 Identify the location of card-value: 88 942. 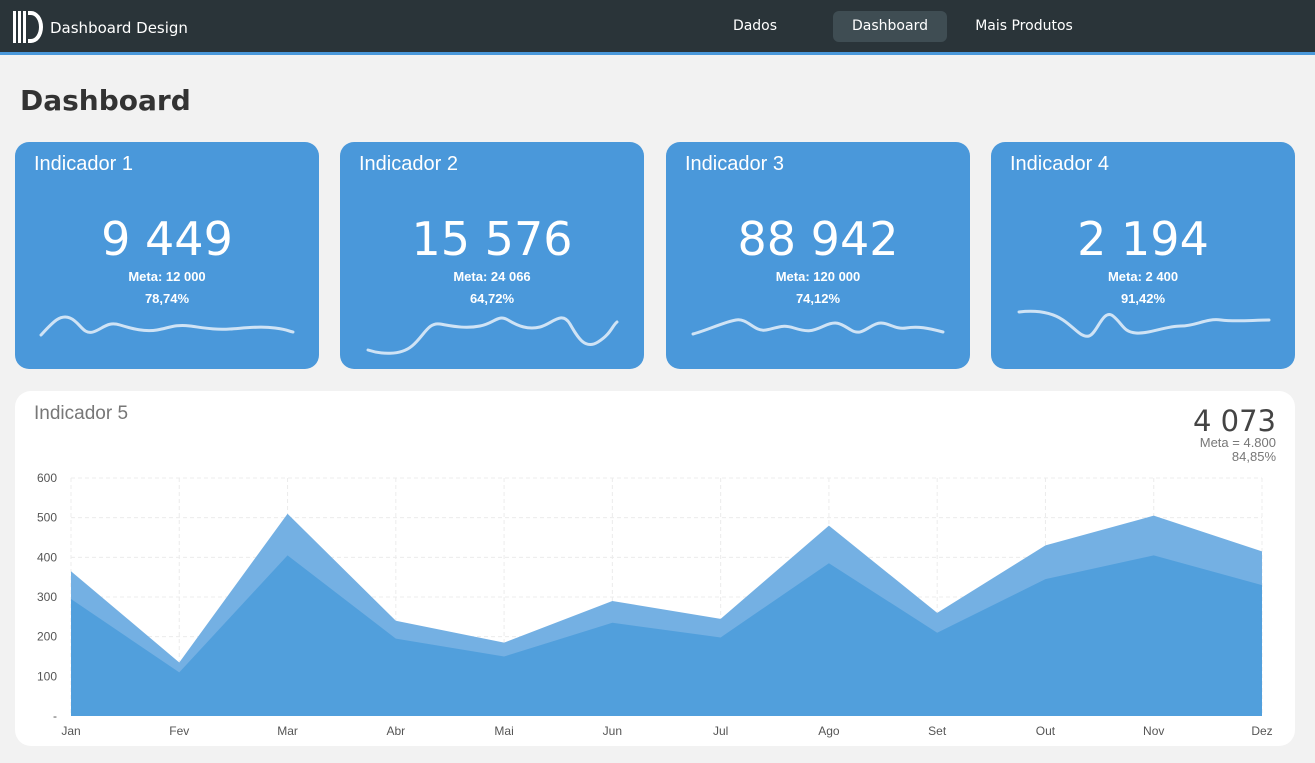
(818, 239).